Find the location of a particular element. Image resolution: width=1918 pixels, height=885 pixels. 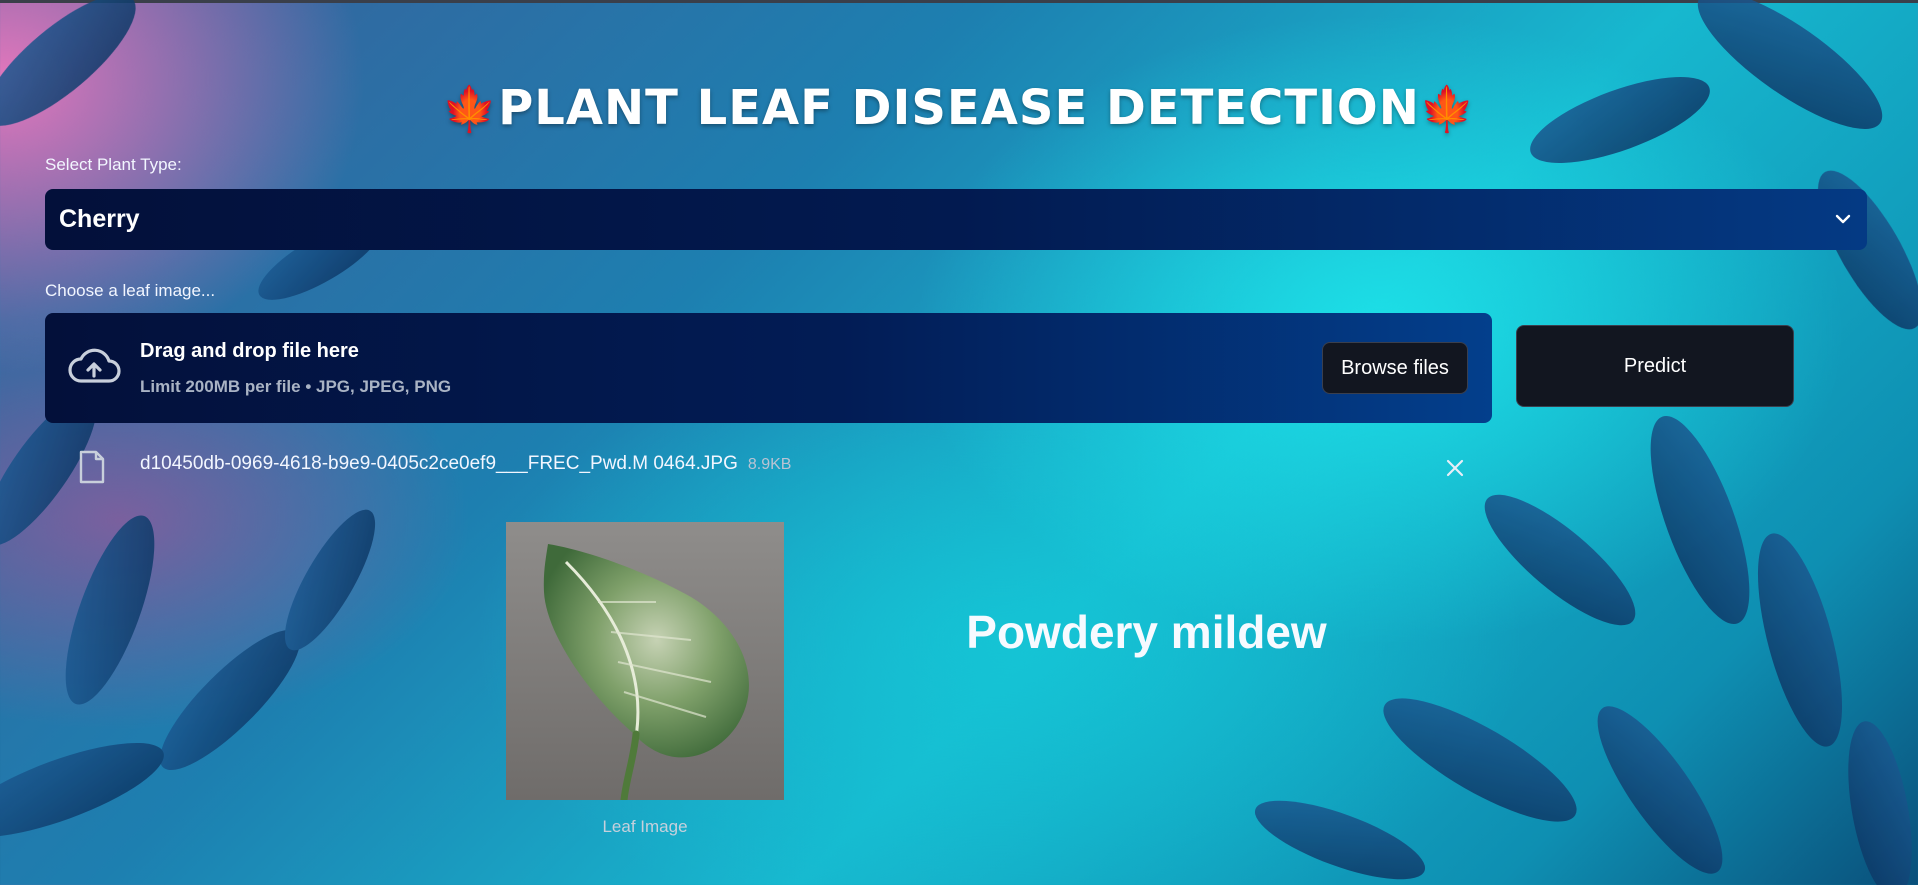

page-title-text: PLANT LEAF DISEASE DETECTION is located at coordinates (959, 108).